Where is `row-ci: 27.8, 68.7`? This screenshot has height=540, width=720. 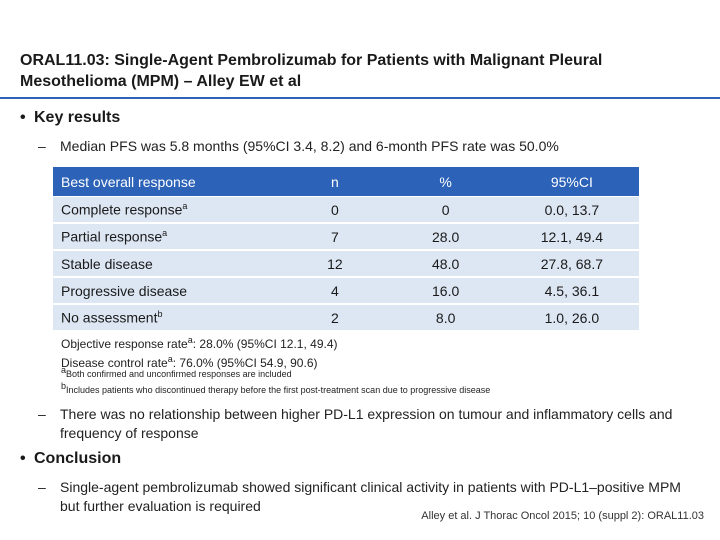 row-ci: 27.8, 68.7 is located at coordinates (571, 264).